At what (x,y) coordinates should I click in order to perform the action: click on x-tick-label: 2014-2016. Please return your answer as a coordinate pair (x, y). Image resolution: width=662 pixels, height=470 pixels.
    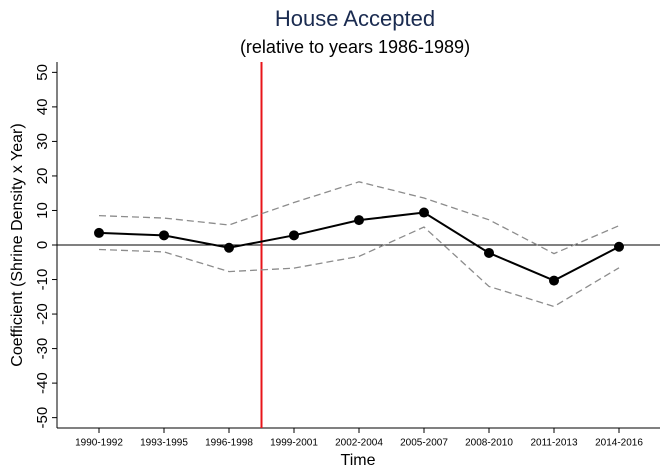
    Looking at the image, I should click on (619, 443).